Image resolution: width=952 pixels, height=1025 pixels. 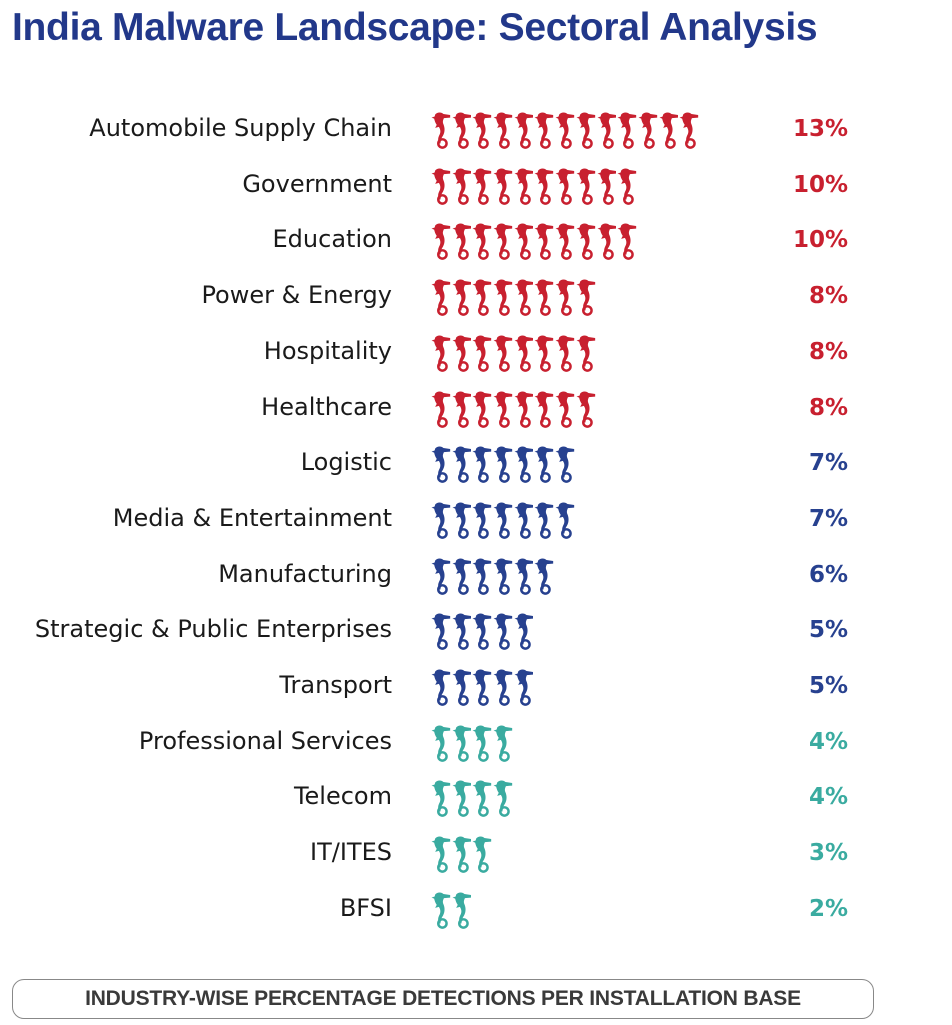 What do you see at coordinates (252, 517) in the screenshot?
I see `category-label: Media & Entertainment` at bounding box center [252, 517].